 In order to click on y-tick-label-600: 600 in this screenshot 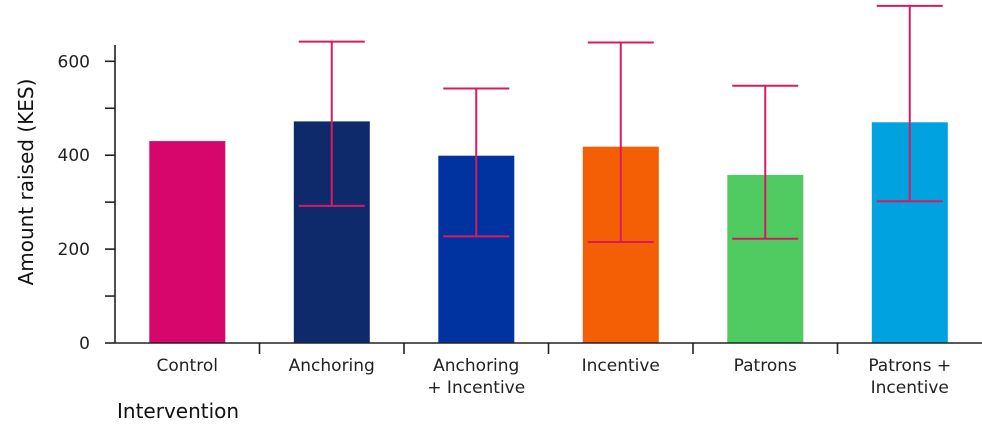, I will do `click(74, 62)`.